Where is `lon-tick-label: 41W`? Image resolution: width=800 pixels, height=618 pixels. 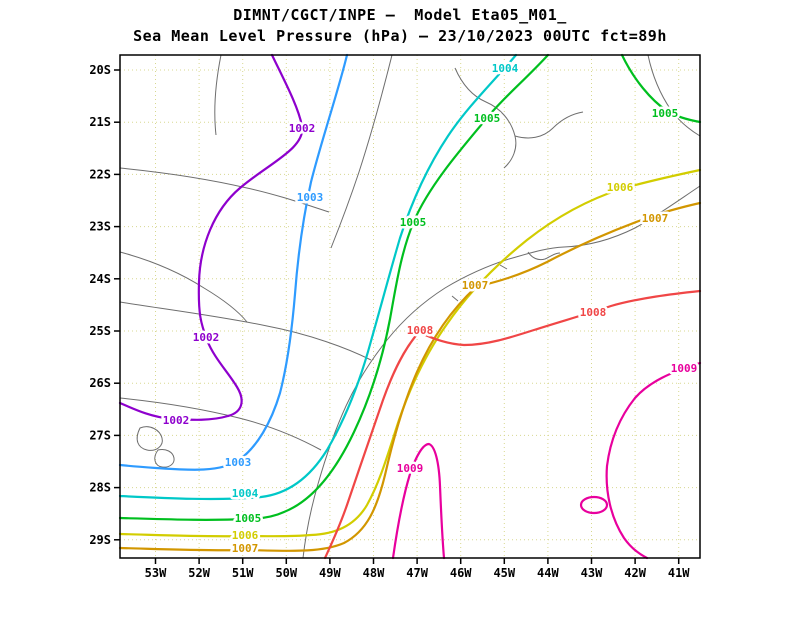
lon-tick-label: 41W is located at coordinates (679, 573).